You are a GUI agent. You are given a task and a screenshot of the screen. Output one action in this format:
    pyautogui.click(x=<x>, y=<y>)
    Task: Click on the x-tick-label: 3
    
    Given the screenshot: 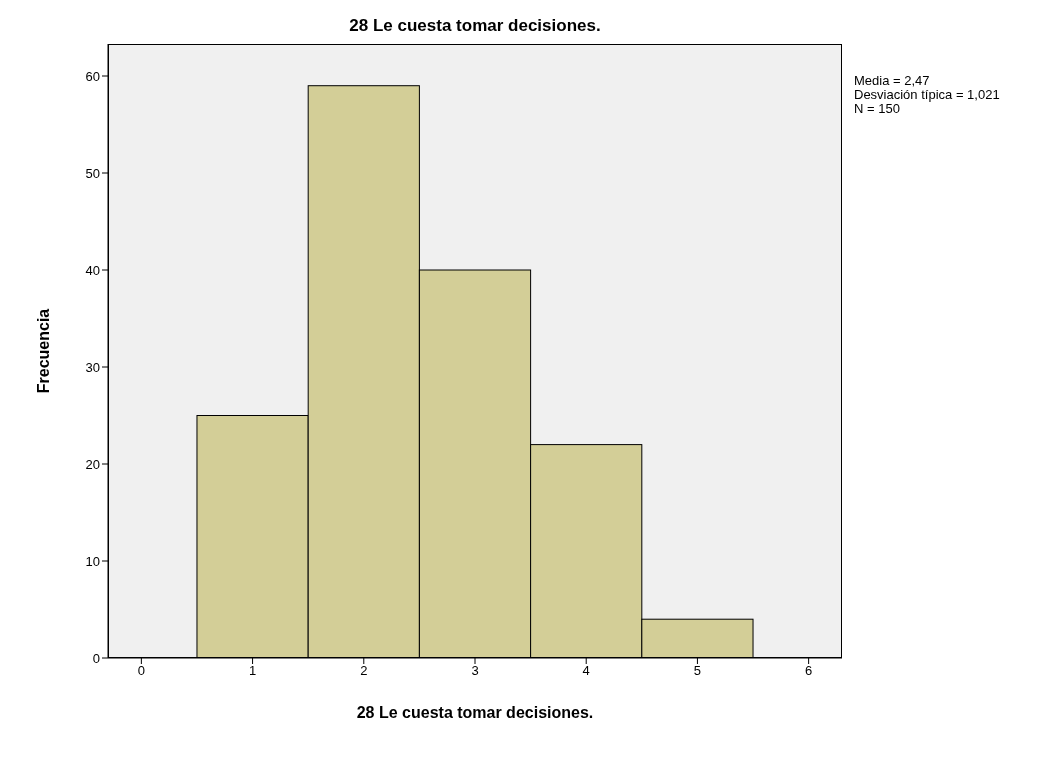 What is the action you would take?
    pyautogui.click(x=475, y=671)
    